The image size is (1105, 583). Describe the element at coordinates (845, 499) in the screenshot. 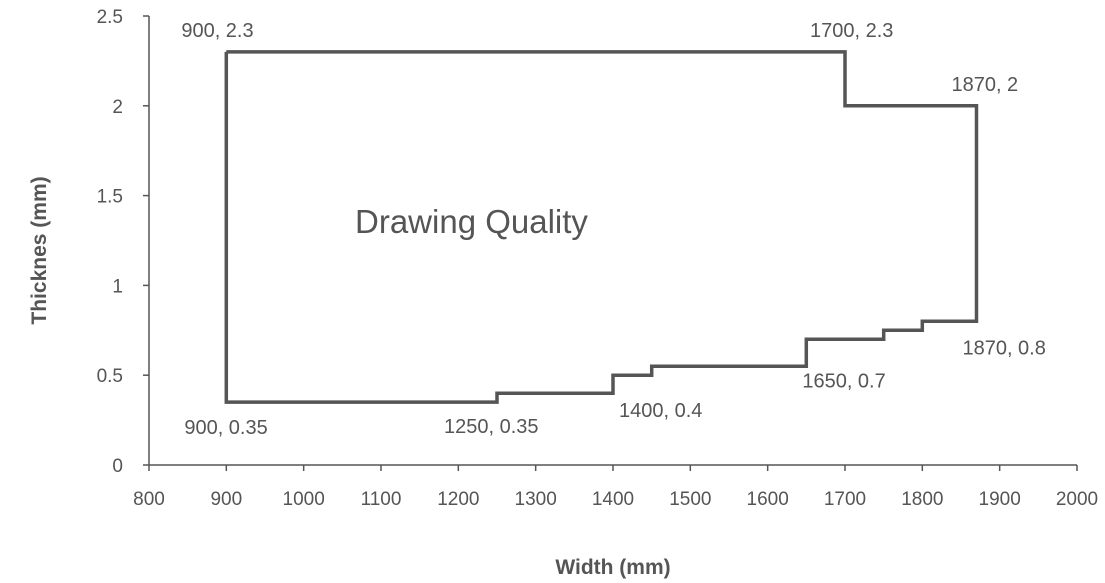

I see `x-tick-label: 1700` at that location.